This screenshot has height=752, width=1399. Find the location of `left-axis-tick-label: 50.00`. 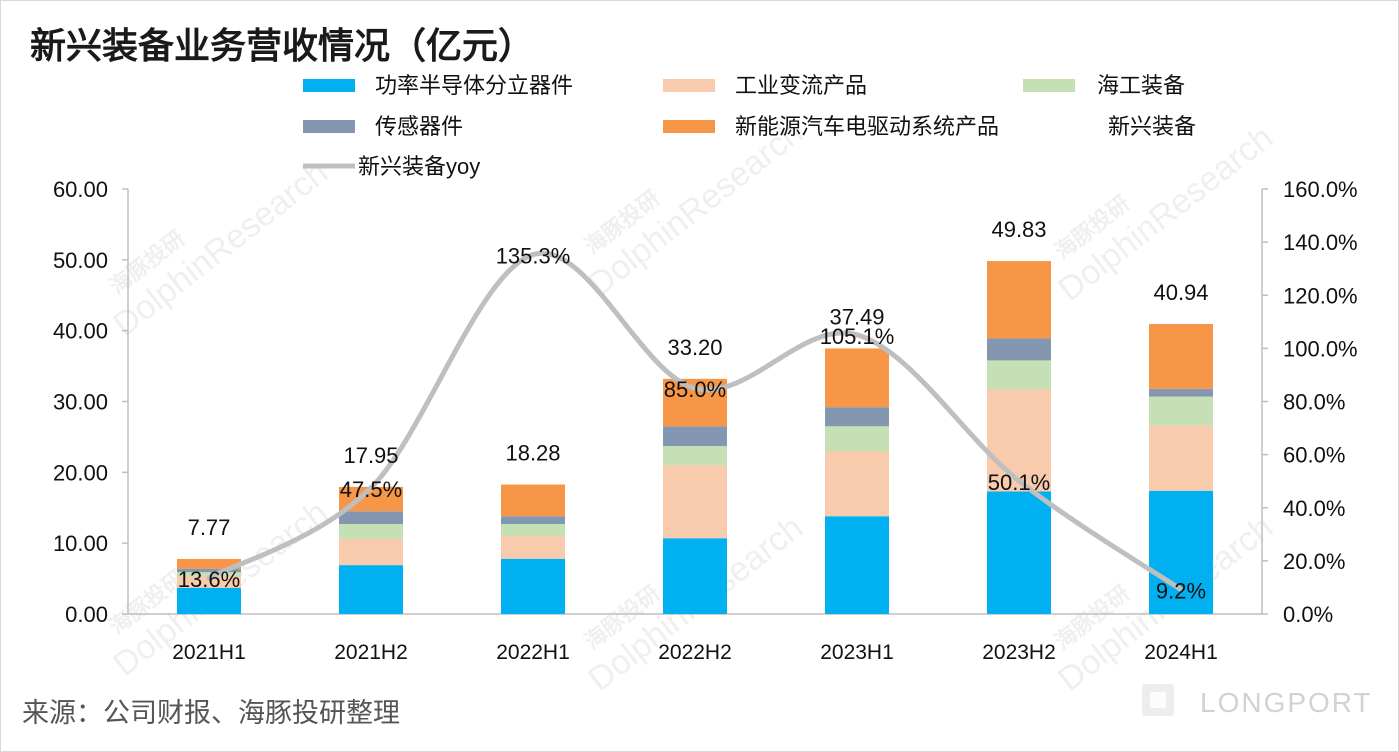

left-axis-tick-label: 50.00 is located at coordinates (80, 260).